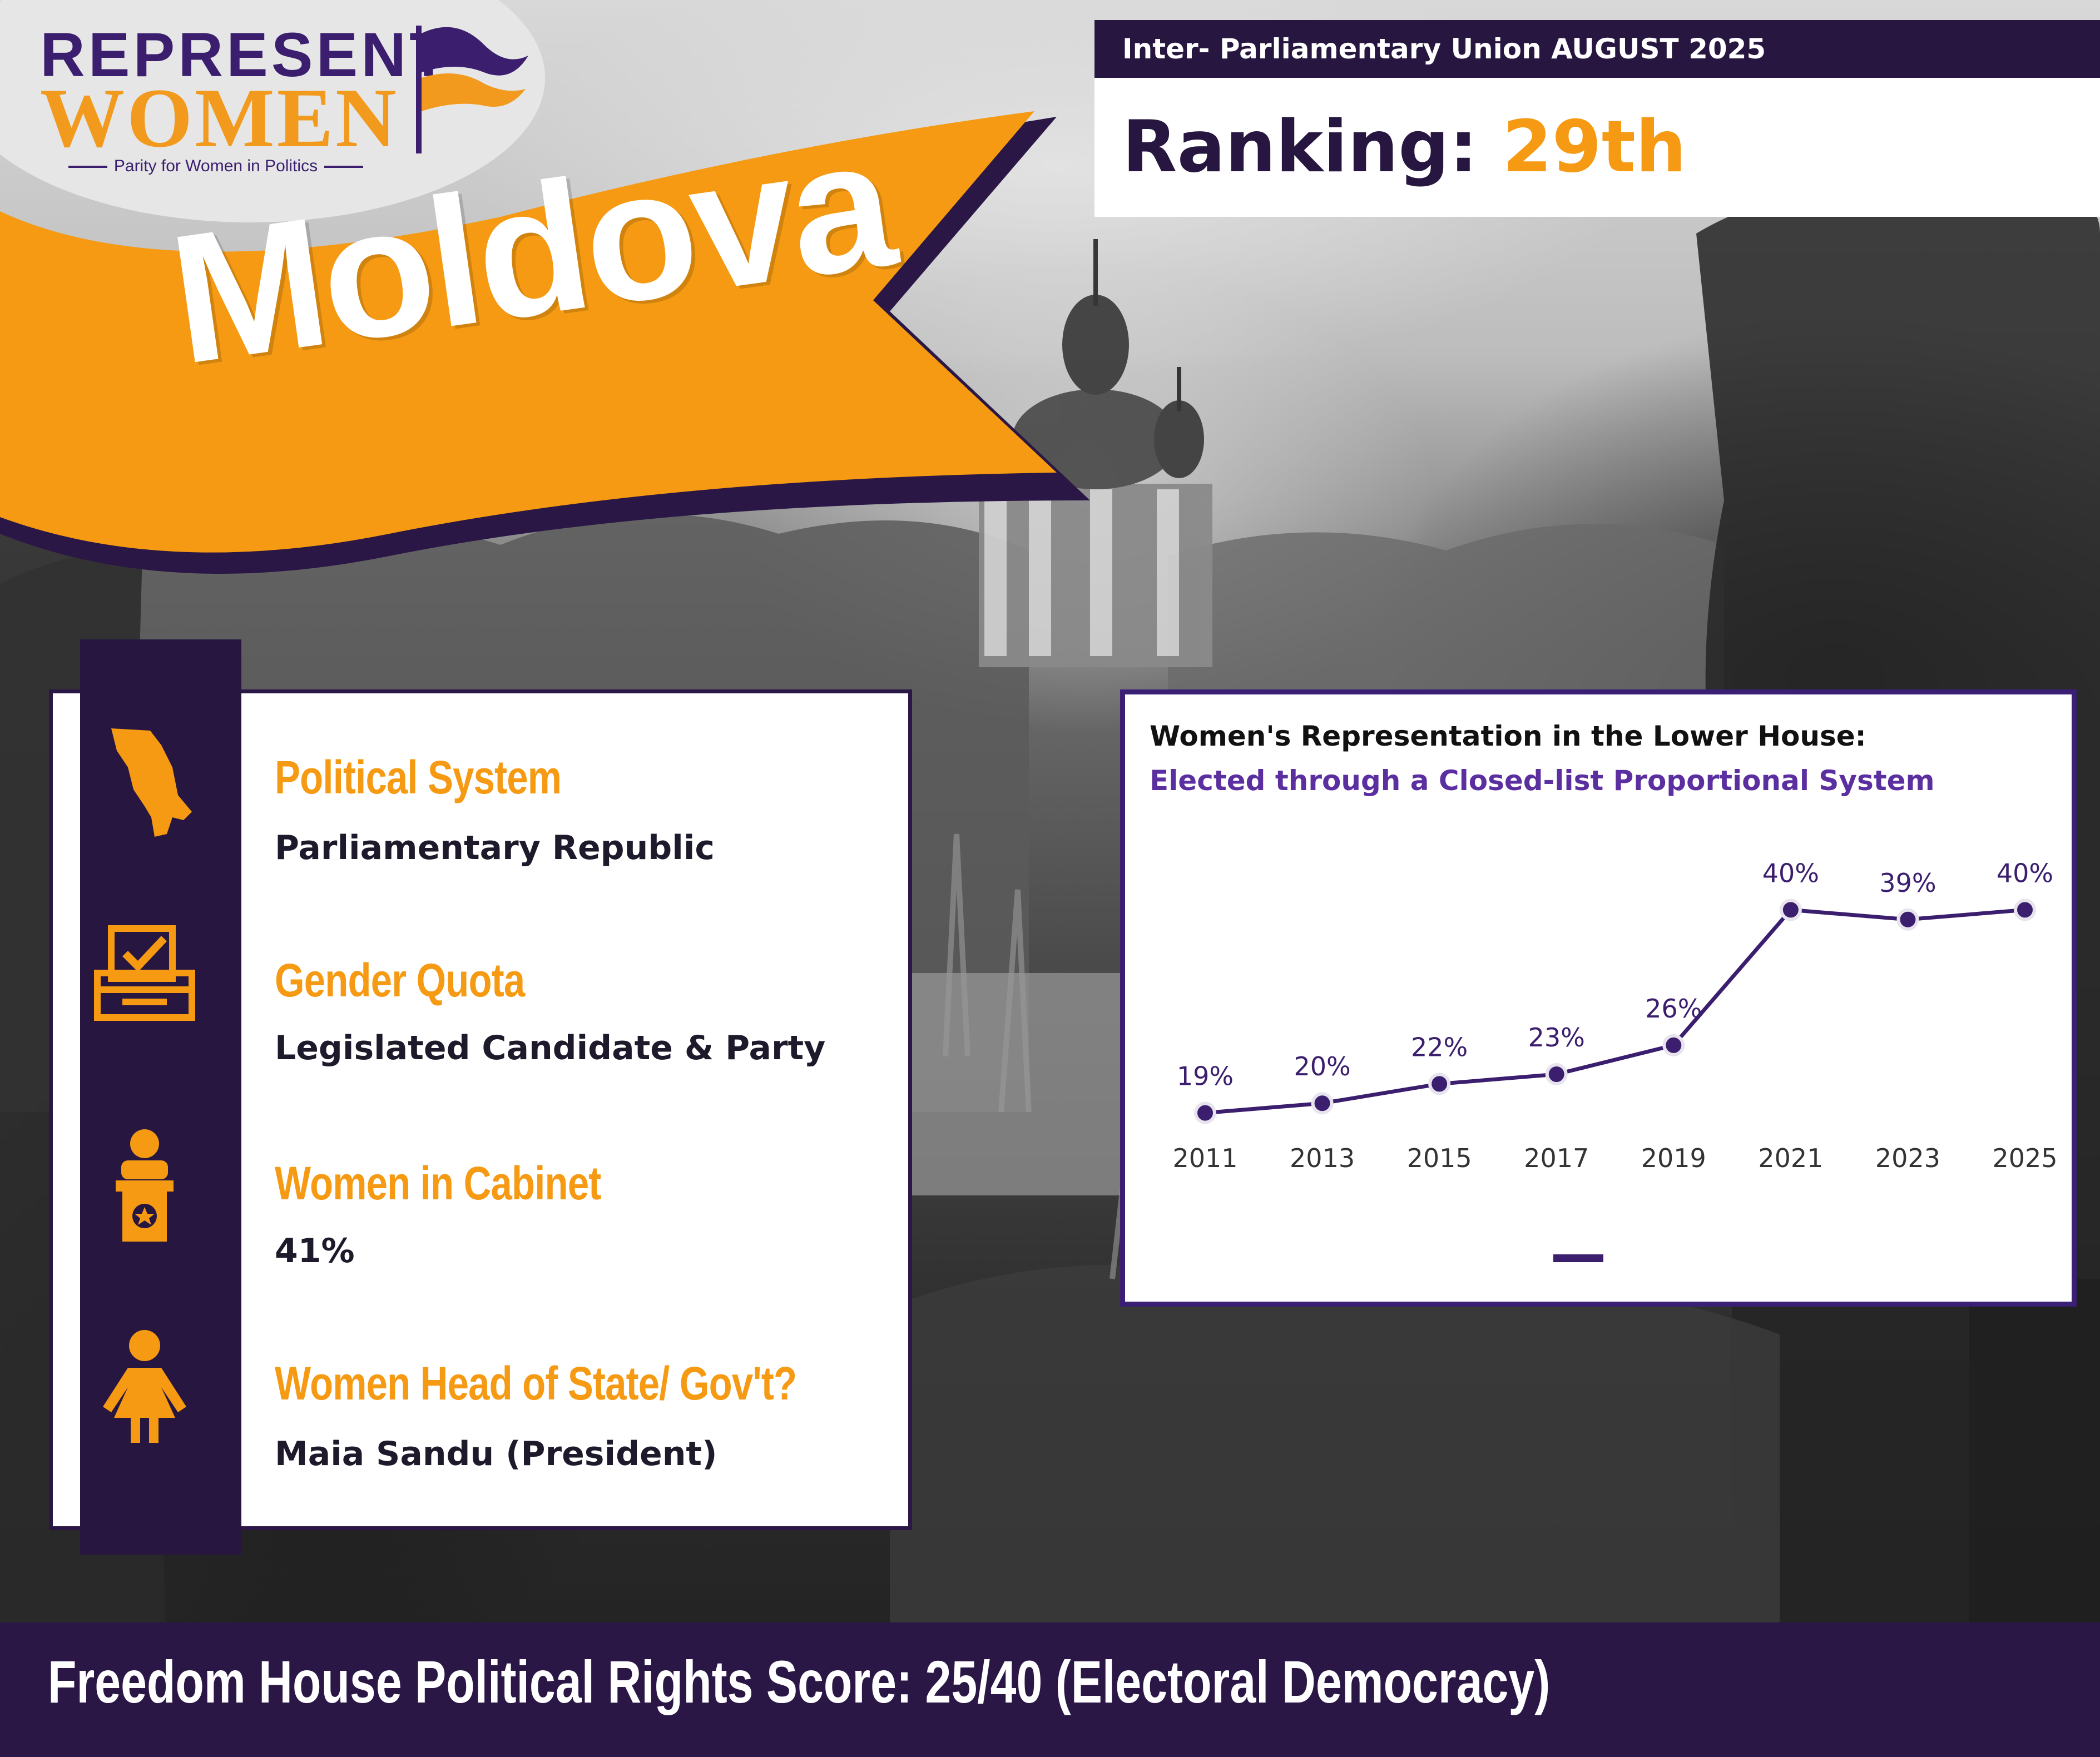 The width and height of the screenshot is (2100, 1757). What do you see at coordinates (1557, 1038) in the screenshot?
I see `data-label-2017: 23%` at bounding box center [1557, 1038].